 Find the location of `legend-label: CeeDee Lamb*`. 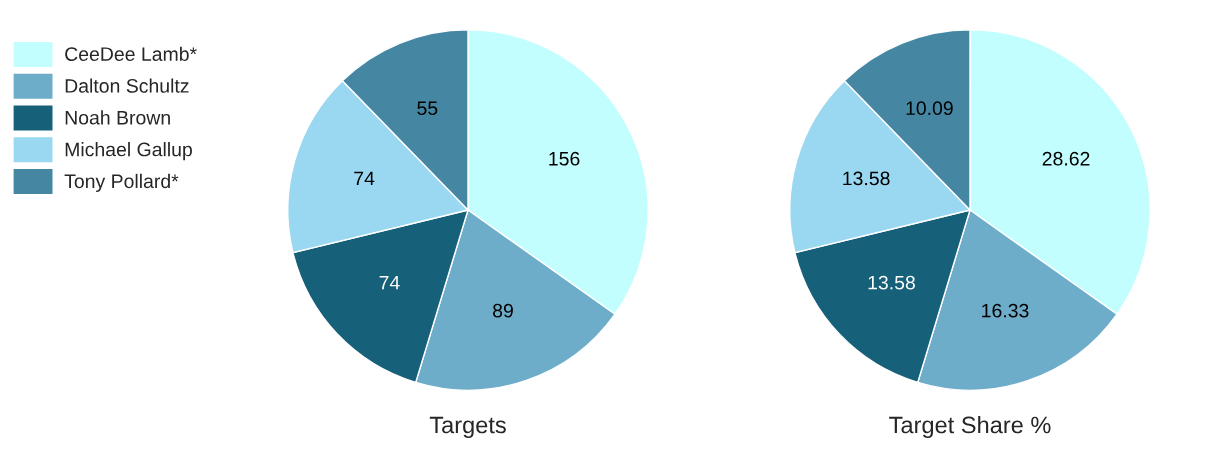

legend-label: CeeDee Lamb* is located at coordinates (131, 53).